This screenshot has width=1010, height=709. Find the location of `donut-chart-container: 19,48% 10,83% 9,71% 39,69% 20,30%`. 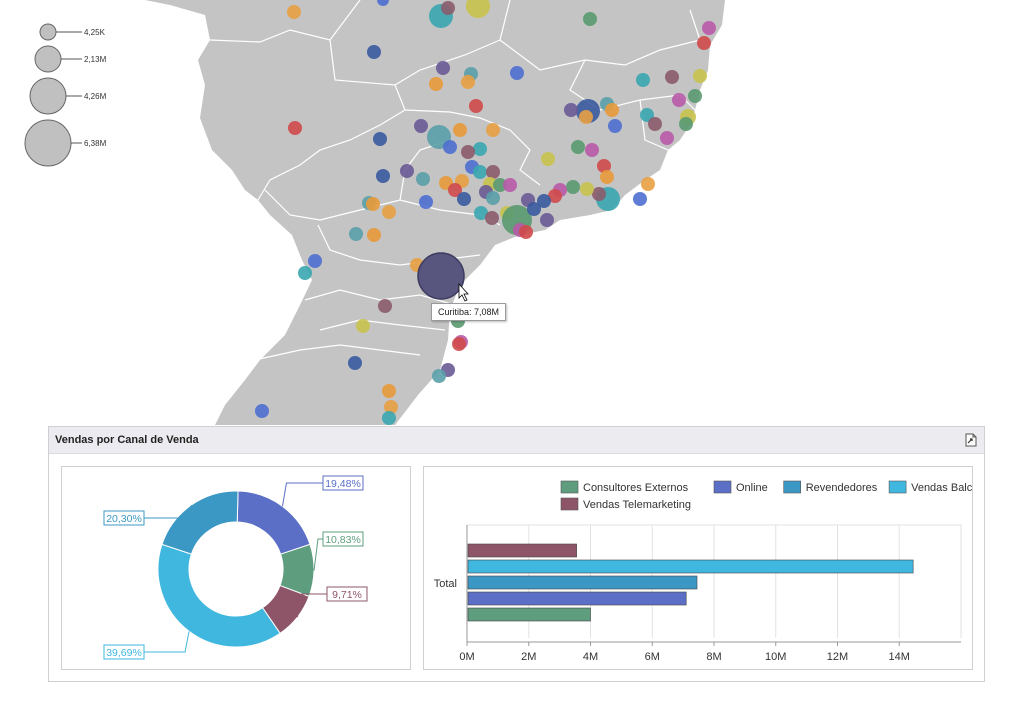

donut-chart-container: 19,48% 10,83% 9,71% 39,69% 20,30% is located at coordinates (236, 568).